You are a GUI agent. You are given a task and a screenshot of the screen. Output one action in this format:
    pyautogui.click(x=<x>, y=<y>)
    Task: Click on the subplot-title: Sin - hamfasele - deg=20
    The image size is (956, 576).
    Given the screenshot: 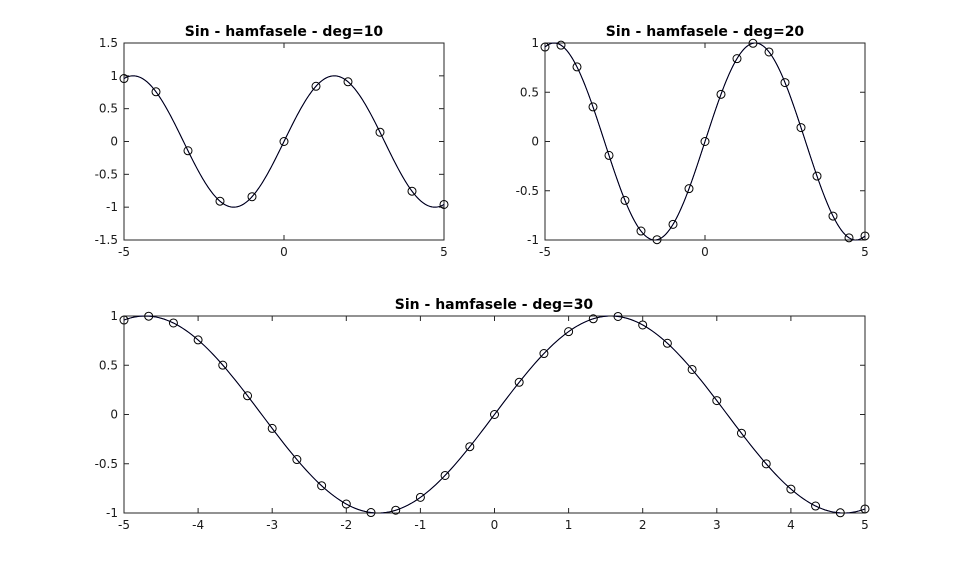 What is the action you would take?
    pyautogui.click(x=705, y=32)
    